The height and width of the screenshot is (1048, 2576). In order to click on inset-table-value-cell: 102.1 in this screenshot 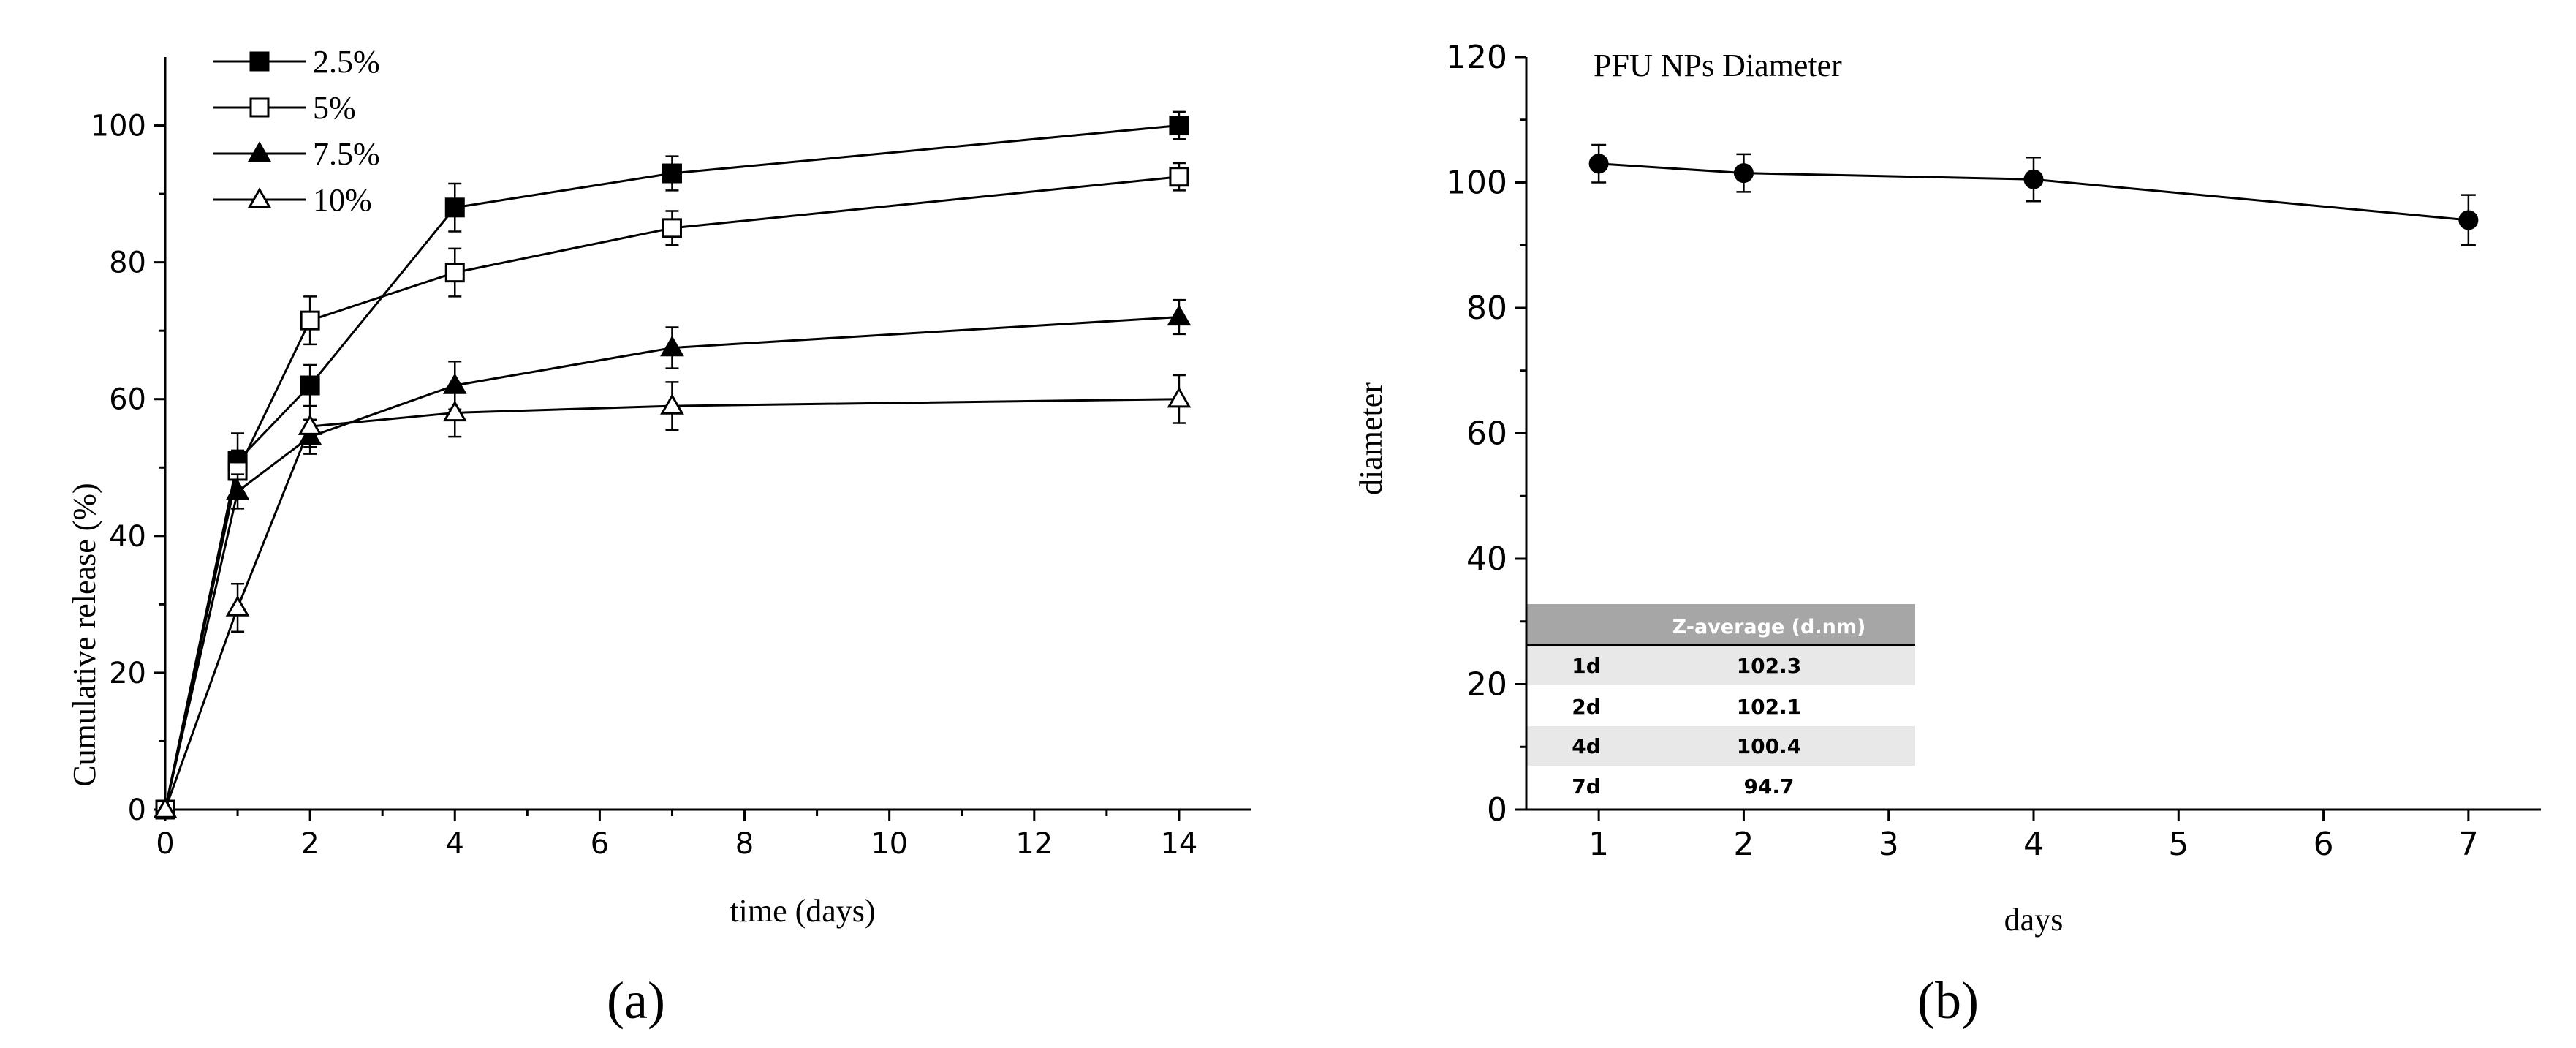, I will do `click(1769, 707)`.